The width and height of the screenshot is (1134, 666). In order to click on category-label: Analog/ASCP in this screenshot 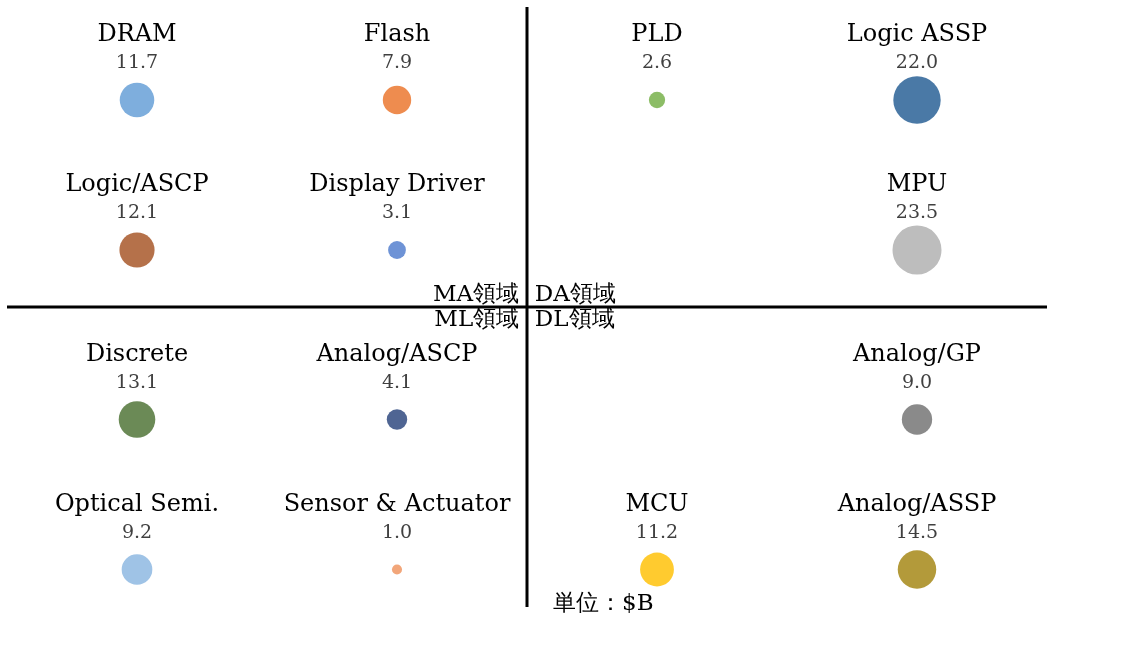, I will do `click(396, 352)`.